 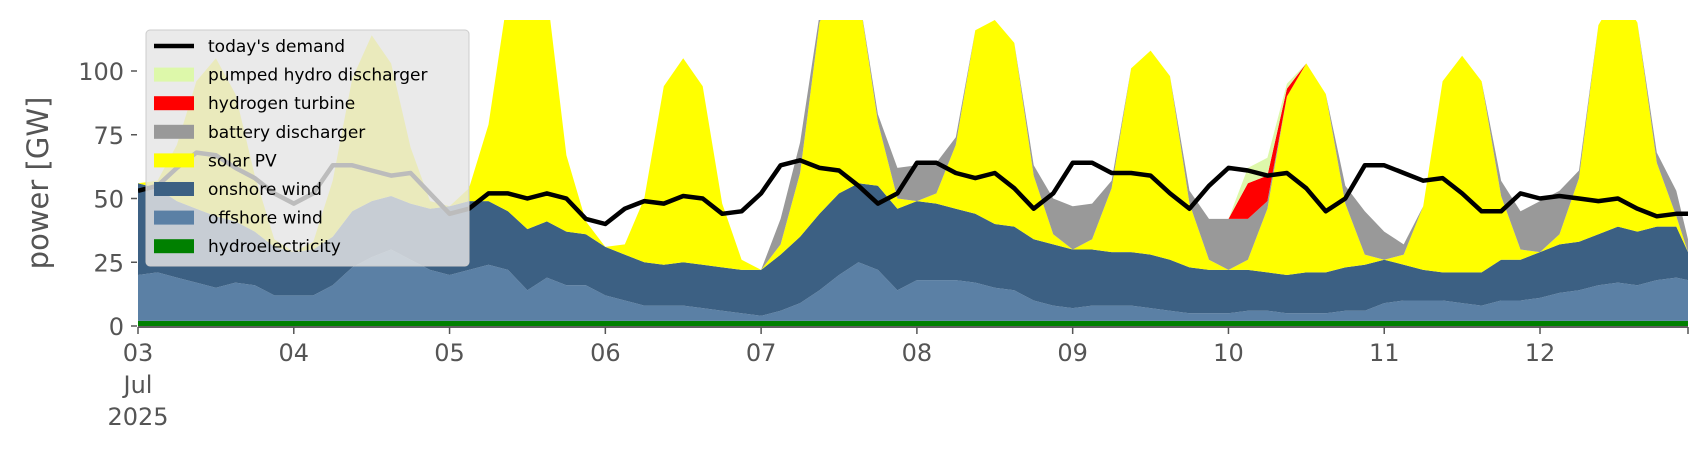 I want to click on legend-label: solar PV, so click(x=242, y=161).